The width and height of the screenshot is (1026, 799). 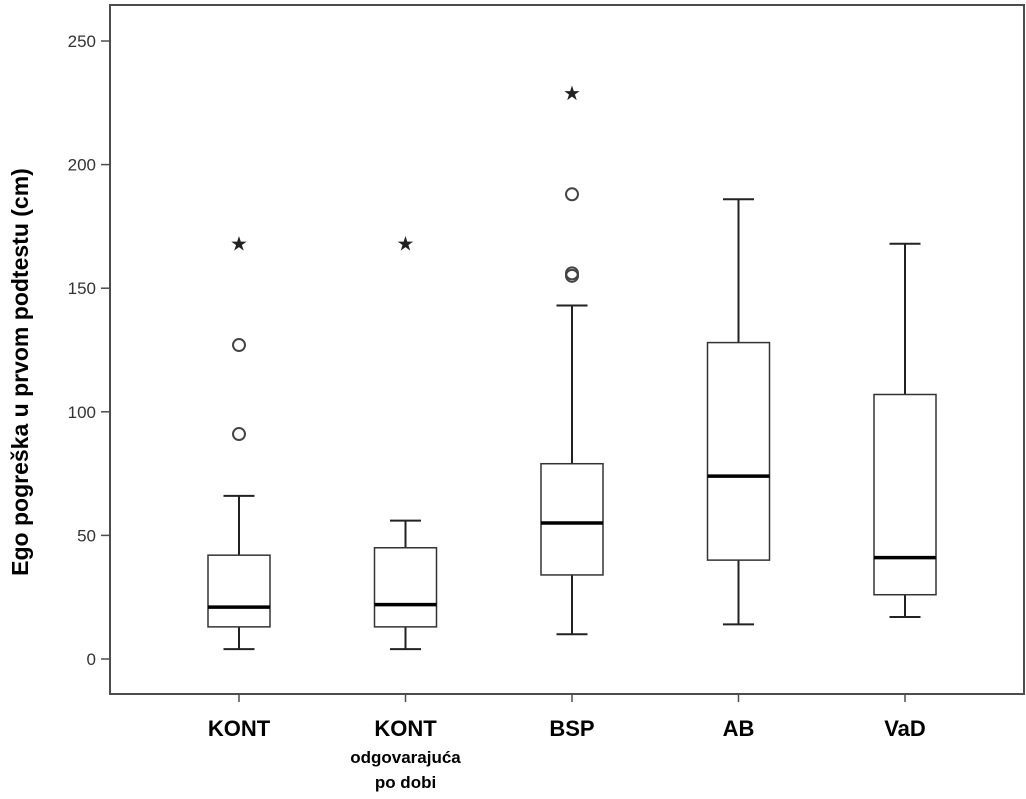 I want to click on y-tick-label: 150, so click(x=82, y=288).